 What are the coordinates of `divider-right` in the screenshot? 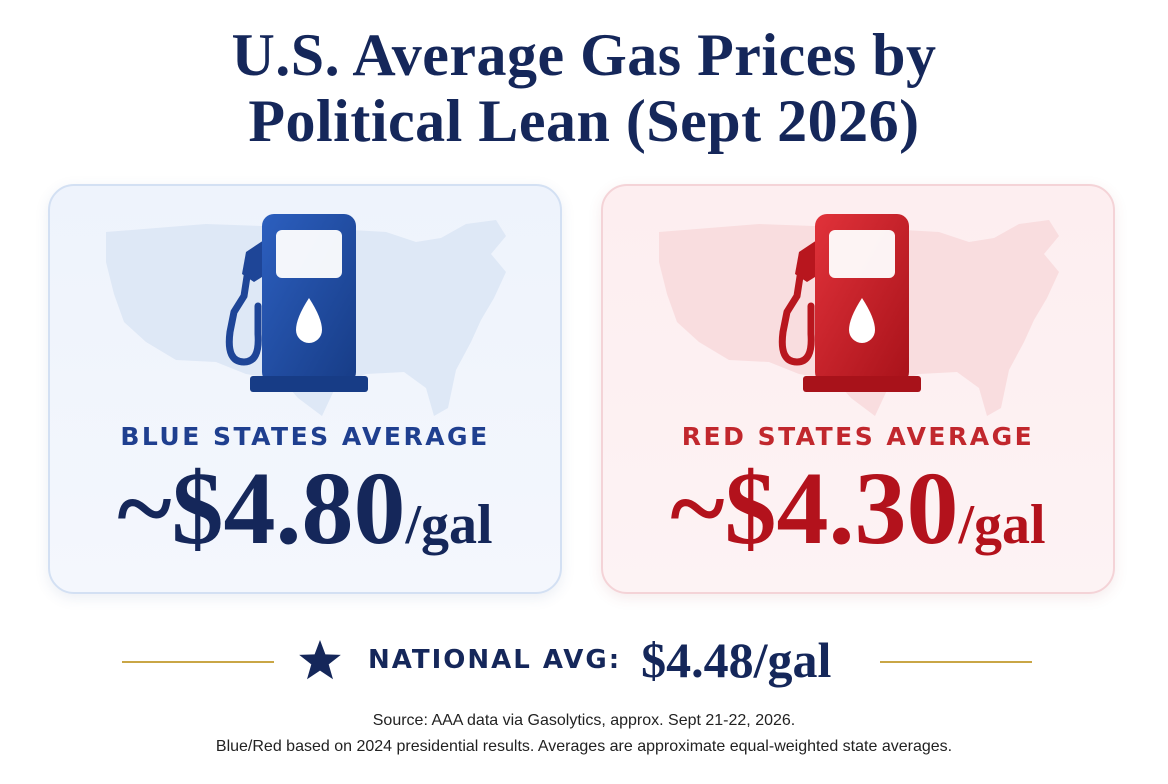 It's located at (956, 662).